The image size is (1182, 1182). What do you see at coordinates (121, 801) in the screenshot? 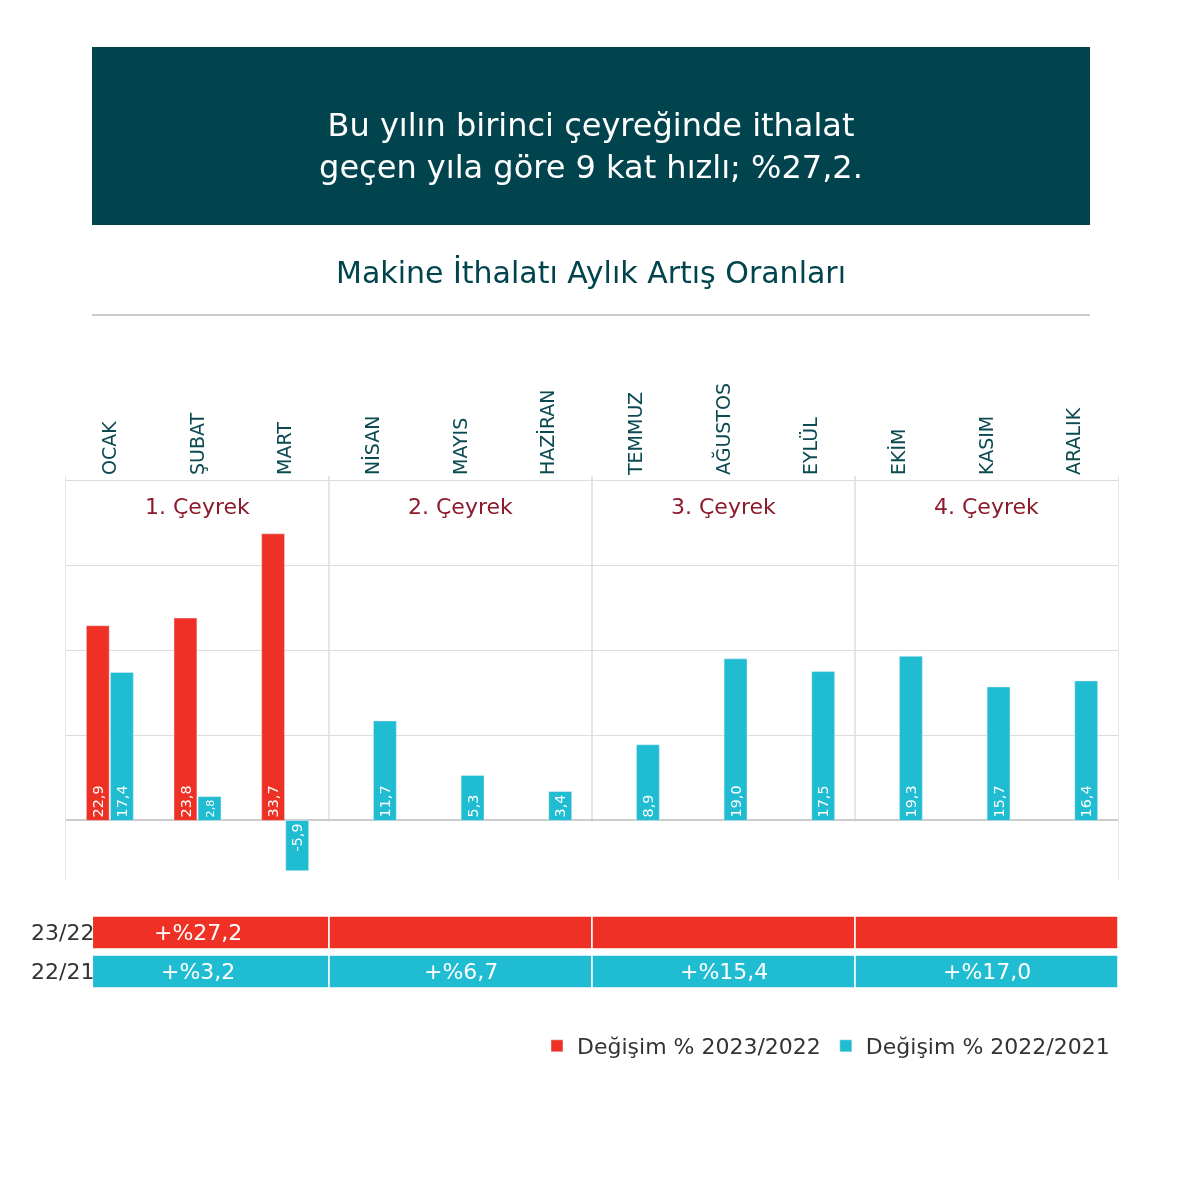
I see `data-label: 17,4` at bounding box center [121, 801].